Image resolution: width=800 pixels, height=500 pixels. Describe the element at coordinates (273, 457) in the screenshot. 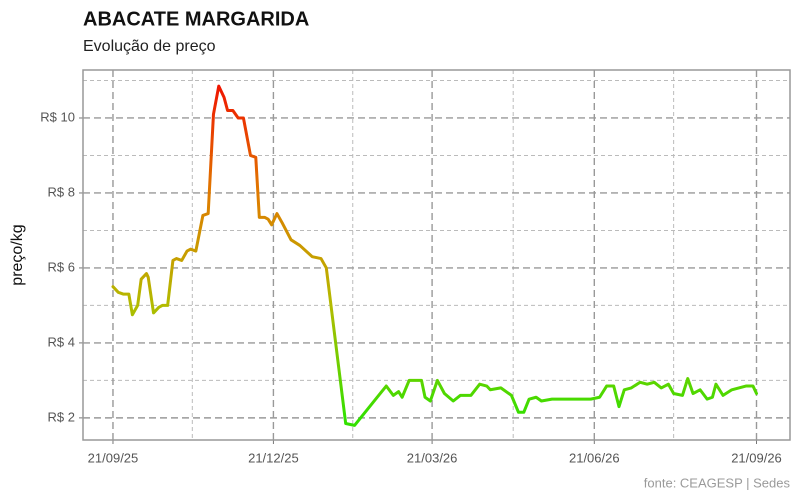

I see `x-tick-label: 21/12/25` at that location.